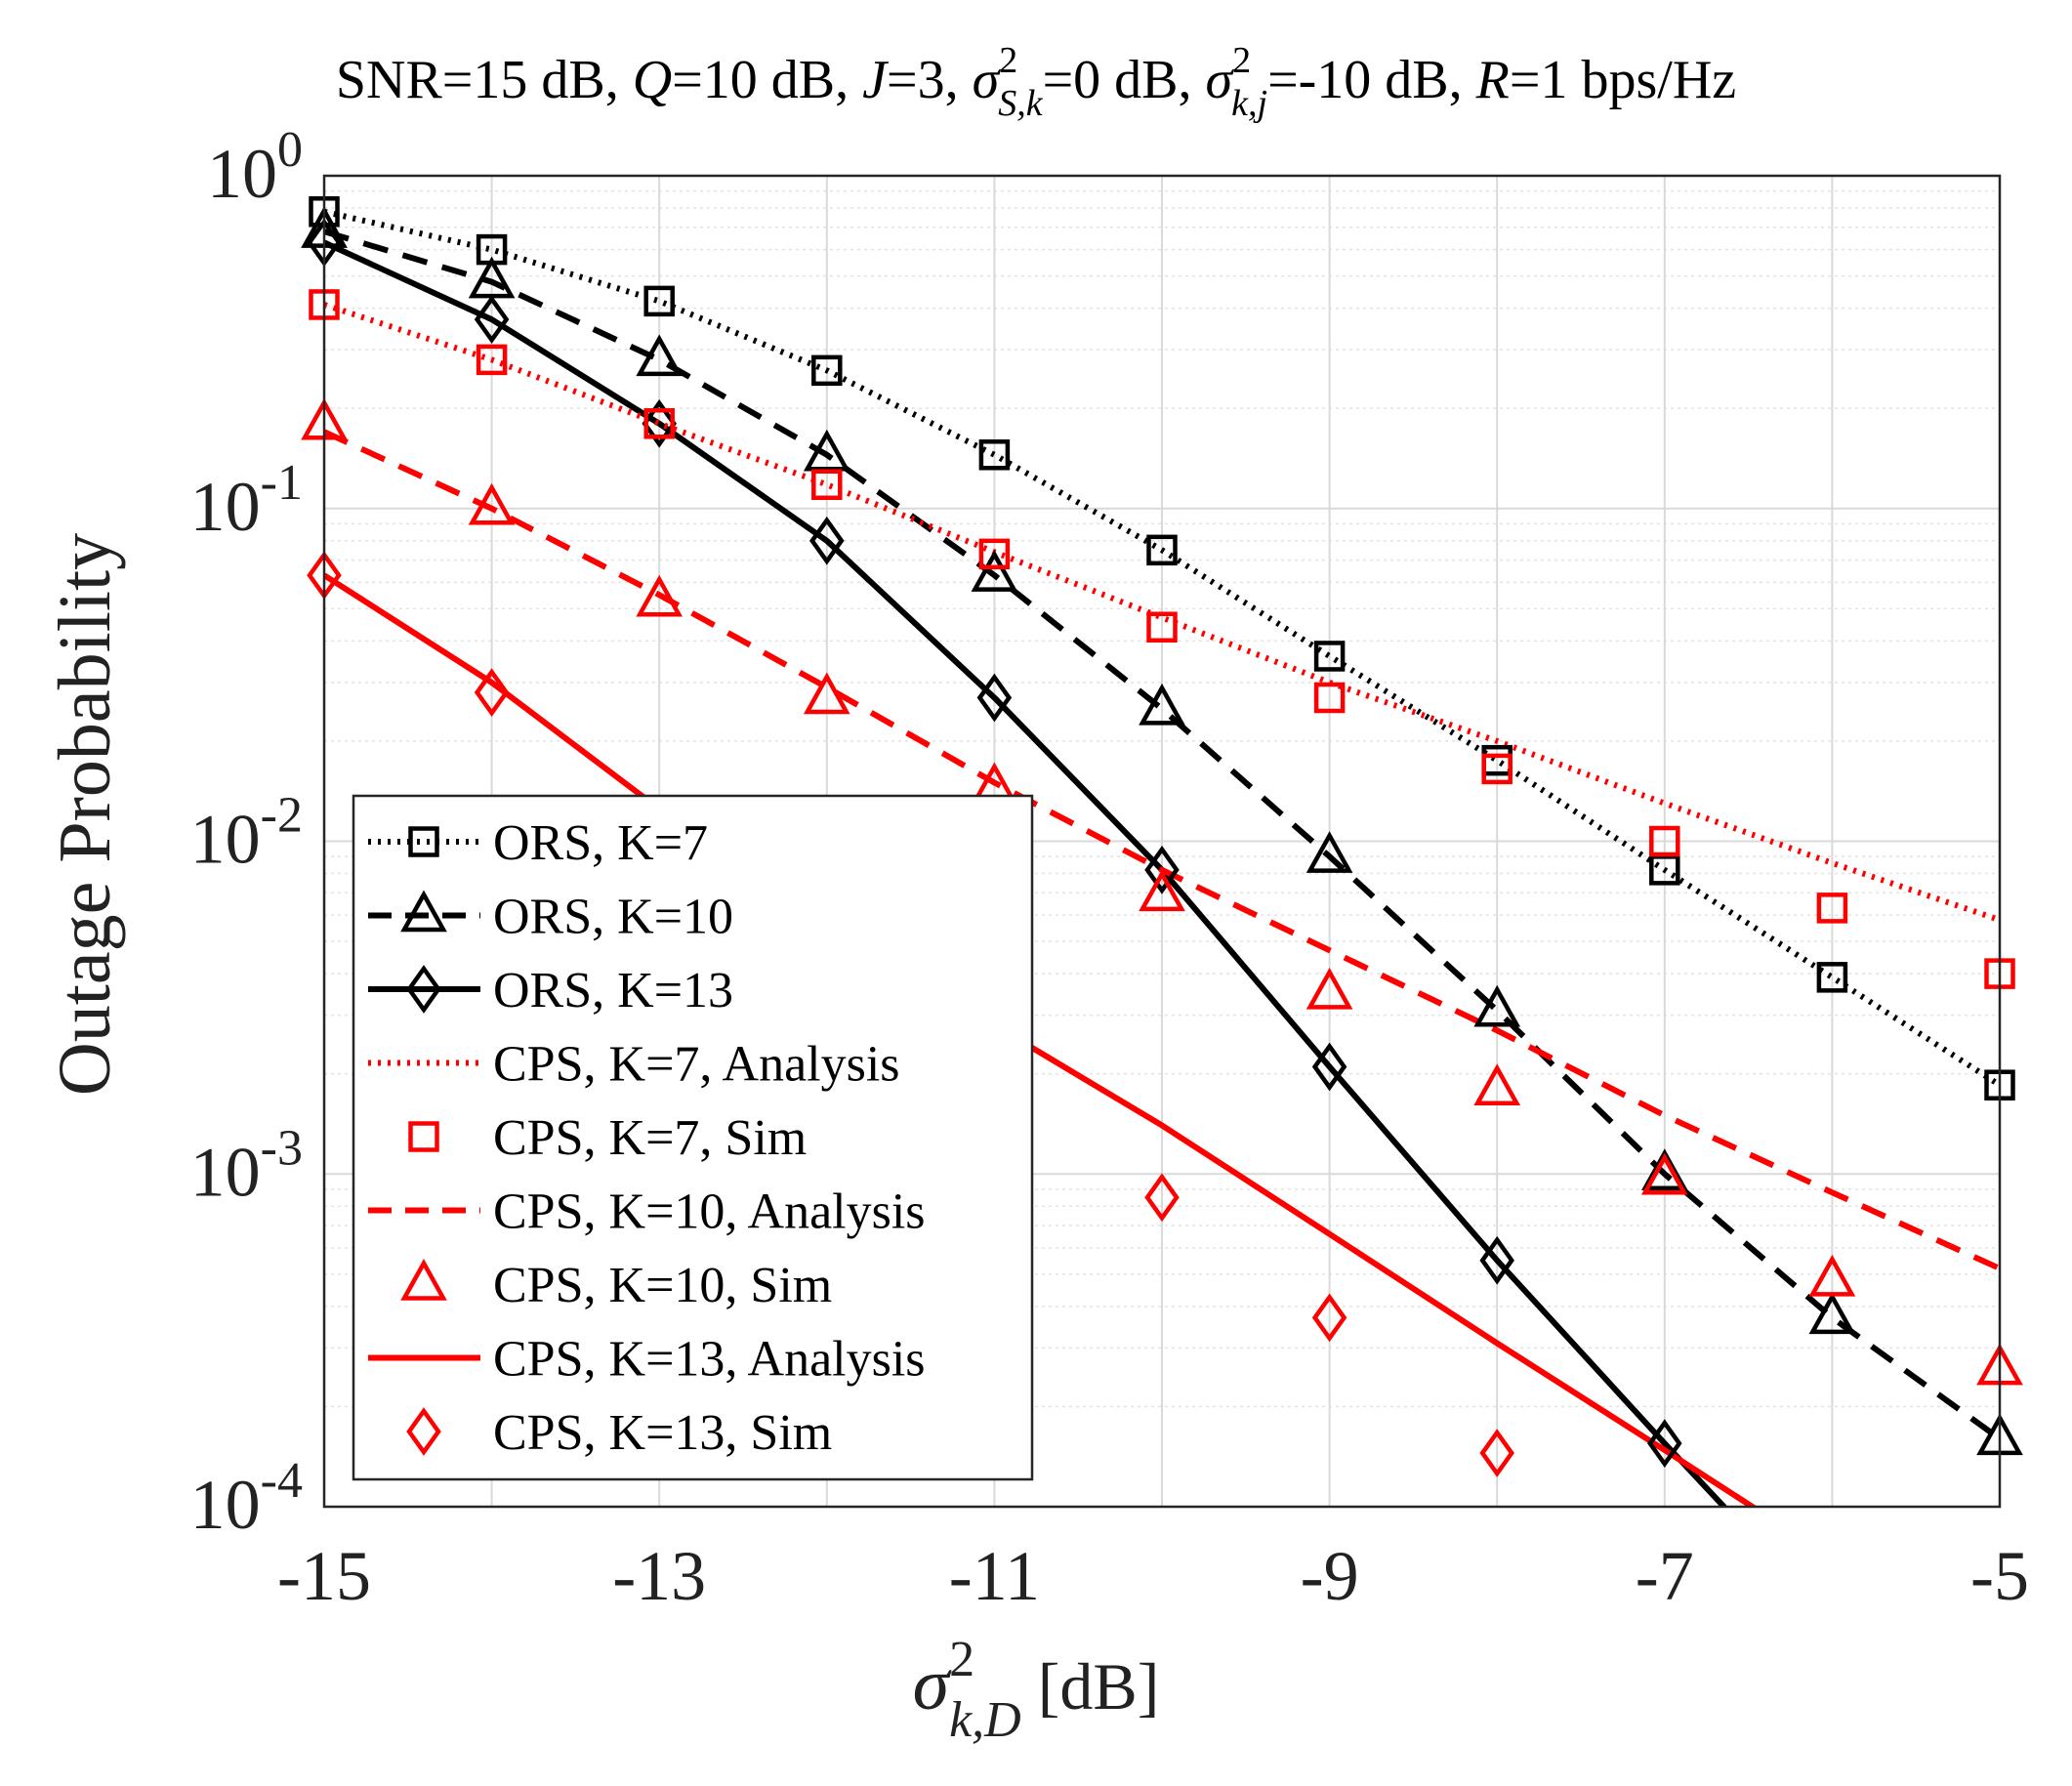  Describe the element at coordinates (650, 1138) in the screenshot. I see `legend-label-cps-k-7-sim: CPS, K=7, Sim` at that location.